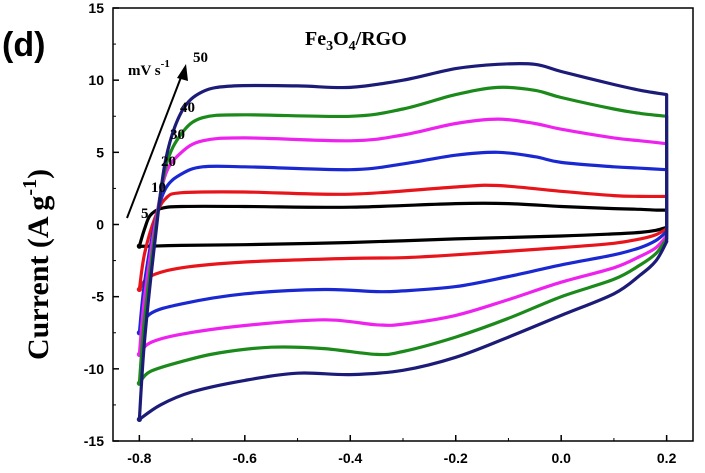 This screenshot has width=705, height=473. I want to click on anodic-branch, so click(403, 224).